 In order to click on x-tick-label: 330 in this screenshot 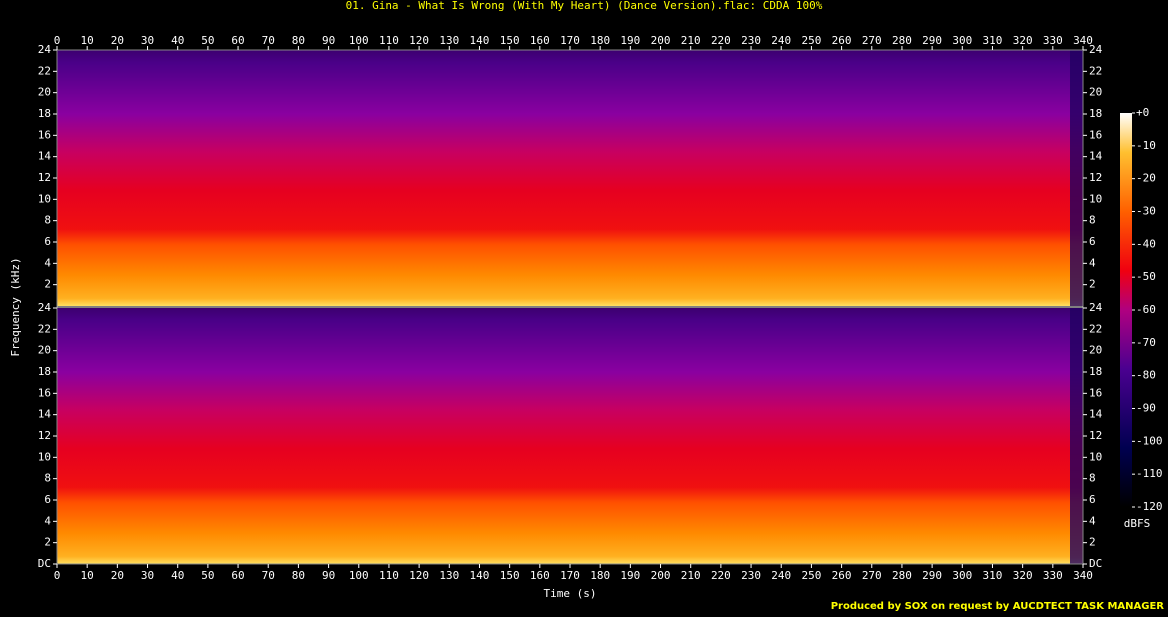, I will do `click(1053, 575)`.